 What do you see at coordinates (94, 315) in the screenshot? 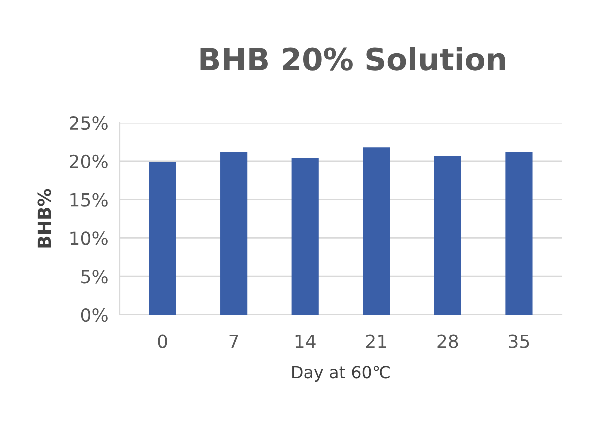
I see `y-tick-label: 0%` at bounding box center [94, 315].